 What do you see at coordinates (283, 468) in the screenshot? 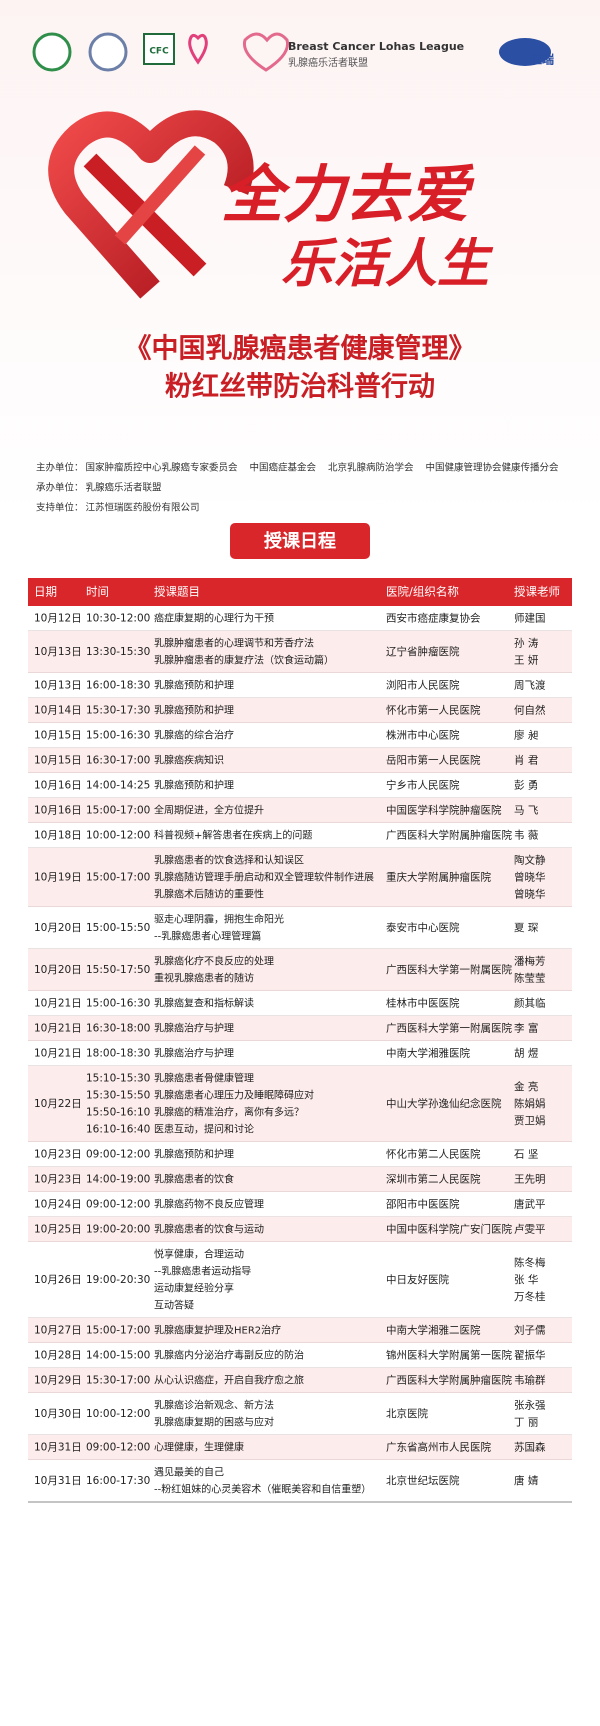
I see `organizer-item: 中国癌症基金会` at bounding box center [283, 468].